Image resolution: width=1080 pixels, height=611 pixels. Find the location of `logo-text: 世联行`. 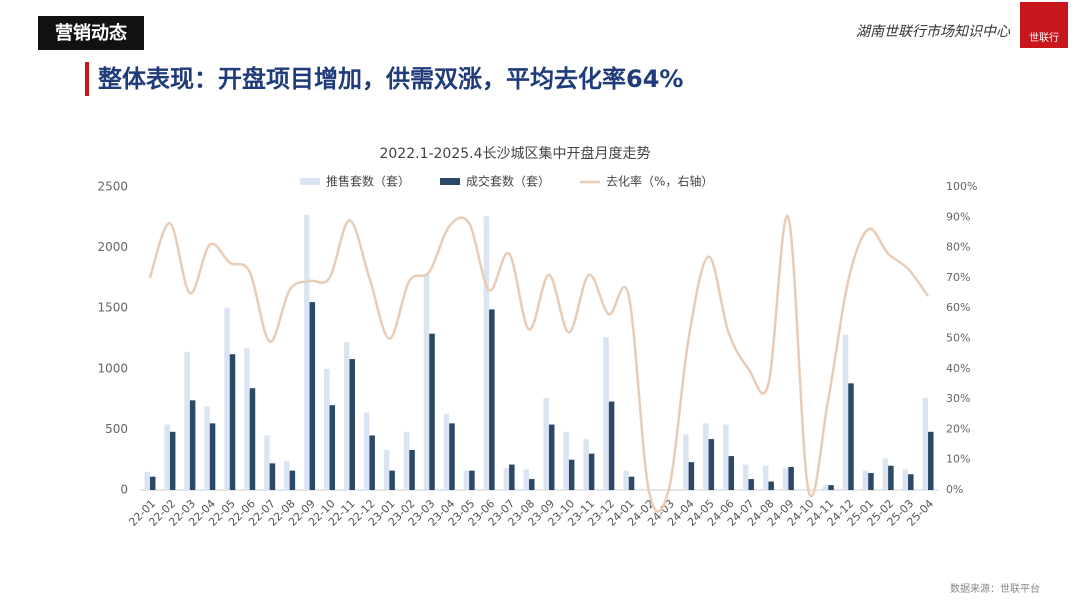

logo-text: 世联行 is located at coordinates (1044, 37).